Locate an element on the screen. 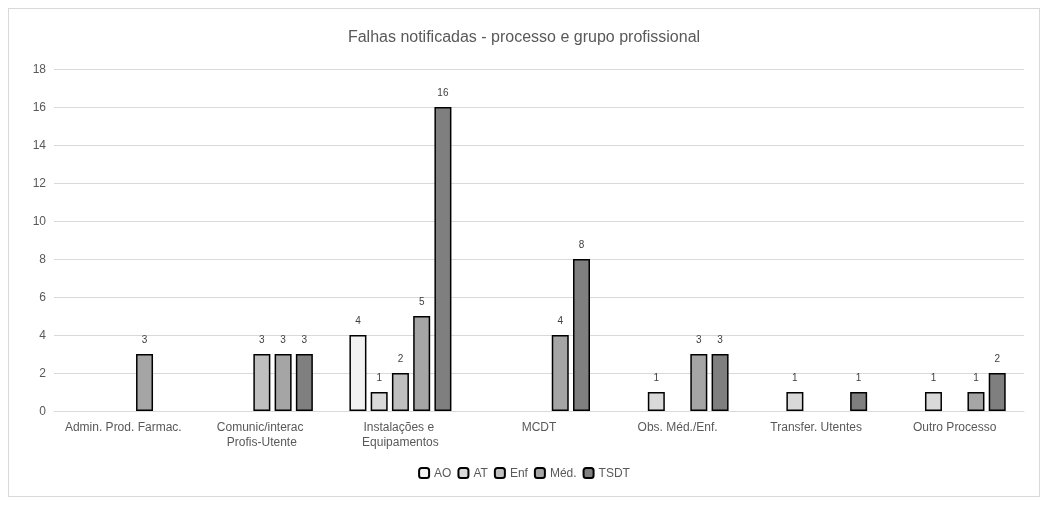  x-tick-label: Admin. Prod. Farmac. is located at coordinates (123, 426).